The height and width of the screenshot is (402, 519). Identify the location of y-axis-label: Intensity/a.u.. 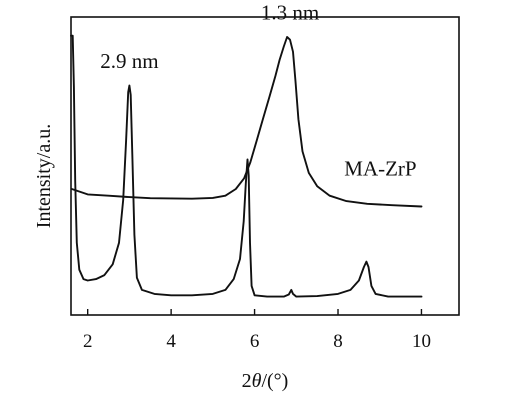
(44, 176).